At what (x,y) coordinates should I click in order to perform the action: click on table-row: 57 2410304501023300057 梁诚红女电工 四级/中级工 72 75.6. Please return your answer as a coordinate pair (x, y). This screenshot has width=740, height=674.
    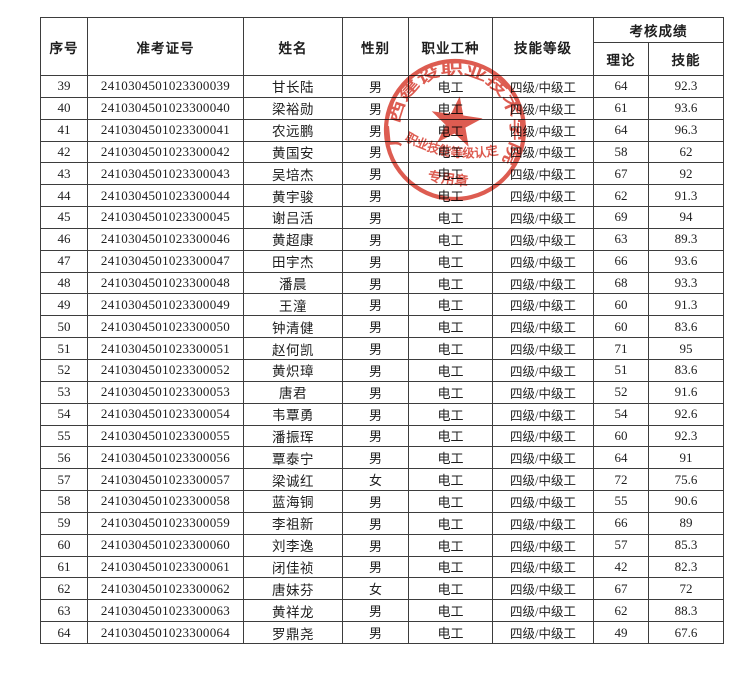
    Looking at the image, I should click on (382, 480).